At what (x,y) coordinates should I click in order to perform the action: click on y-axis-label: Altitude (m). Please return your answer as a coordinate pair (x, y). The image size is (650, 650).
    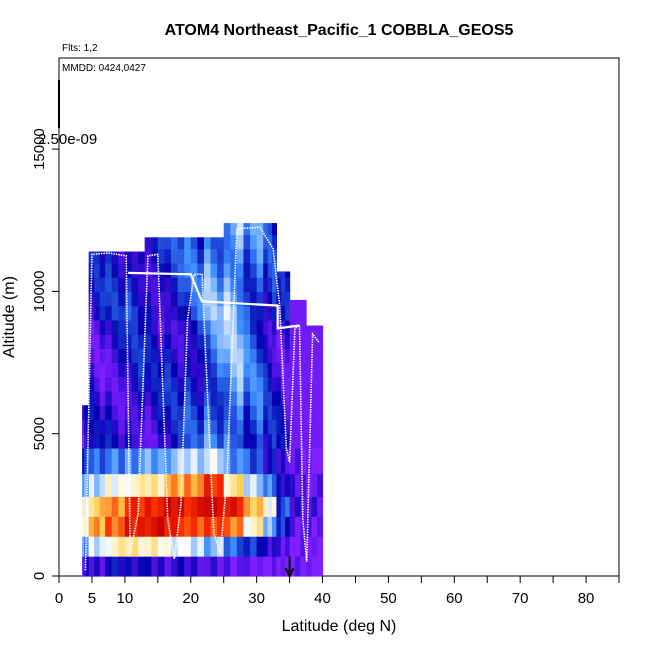
    Looking at the image, I should click on (9, 317).